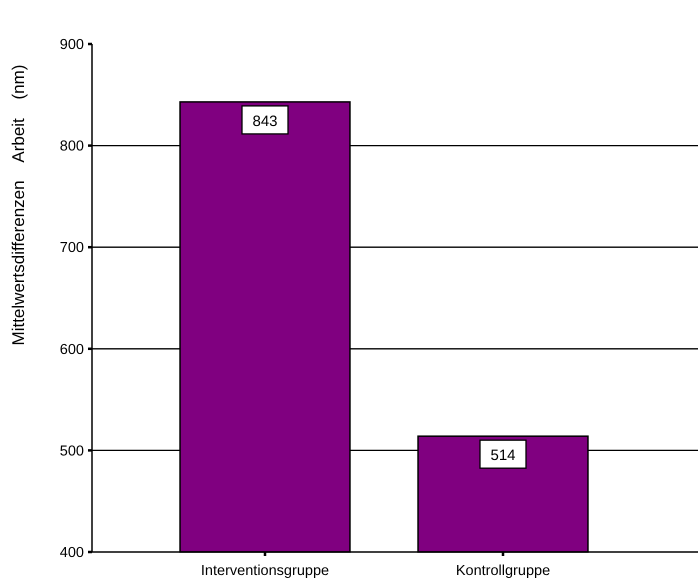 This screenshot has width=698, height=582. Describe the element at coordinates (72, 451) in the screenshot. I see `y-tick-label: 500` at that location.